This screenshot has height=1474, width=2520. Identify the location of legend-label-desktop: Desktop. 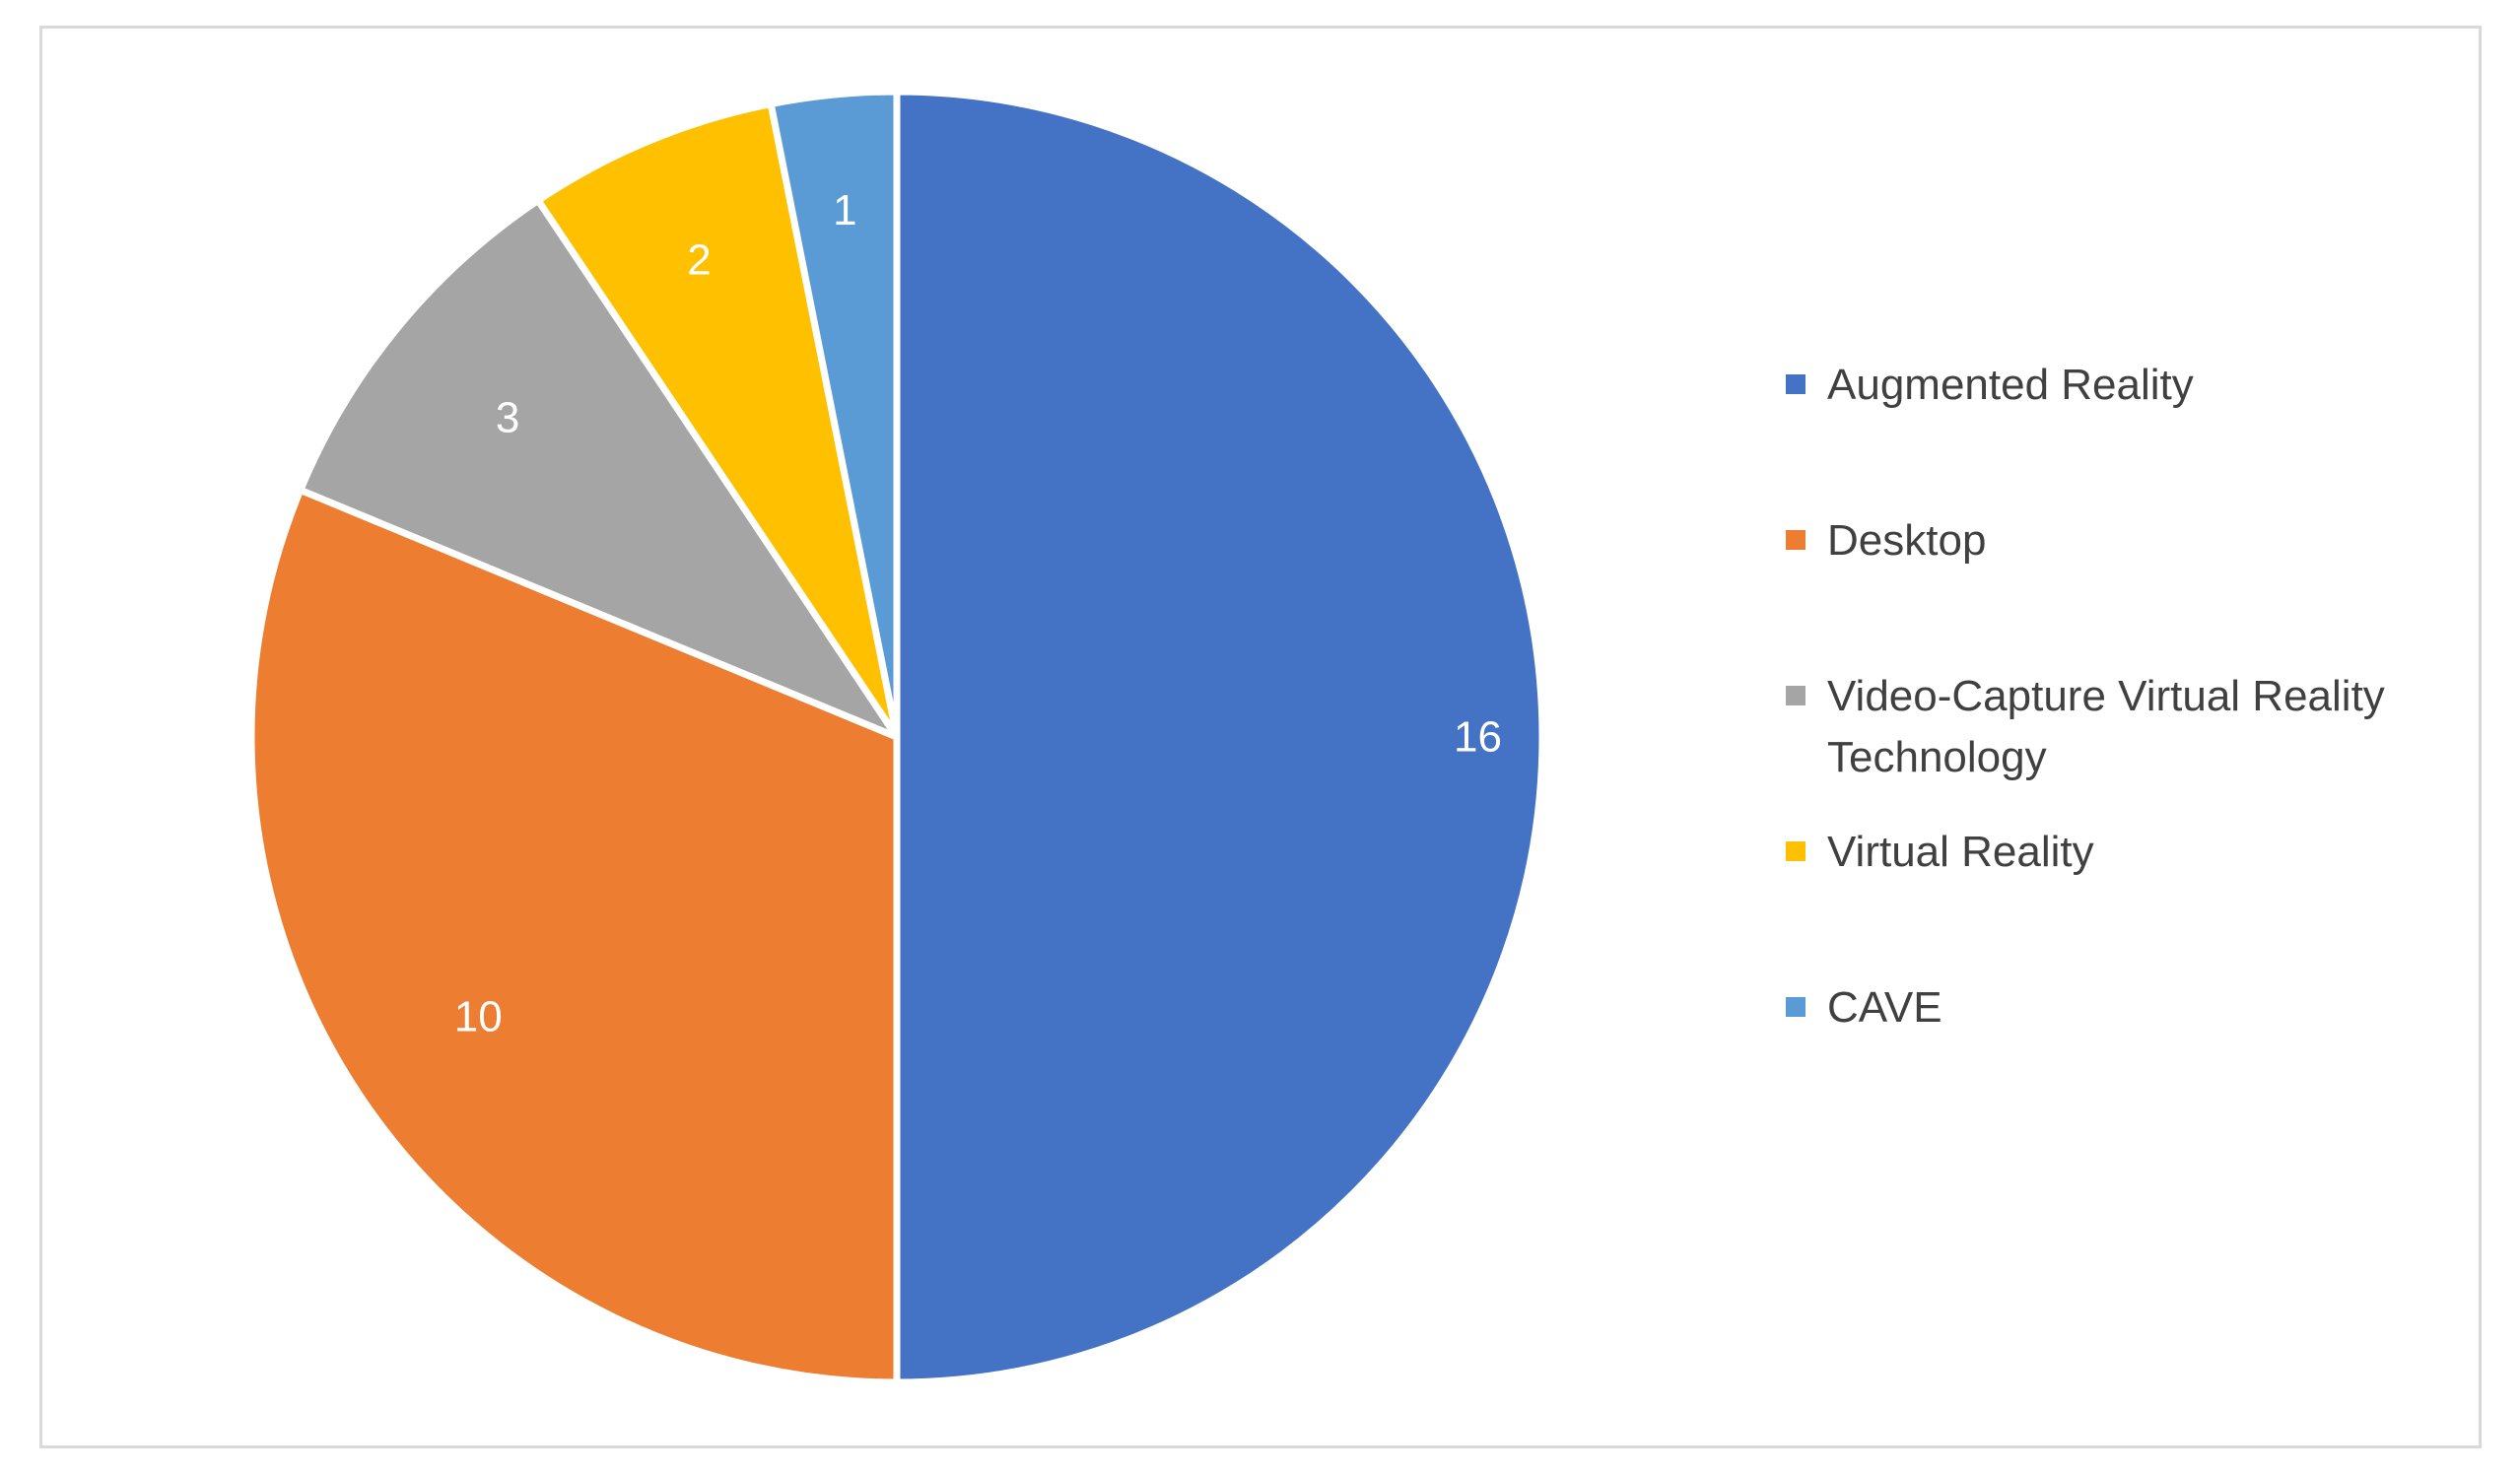
(1907, 540).